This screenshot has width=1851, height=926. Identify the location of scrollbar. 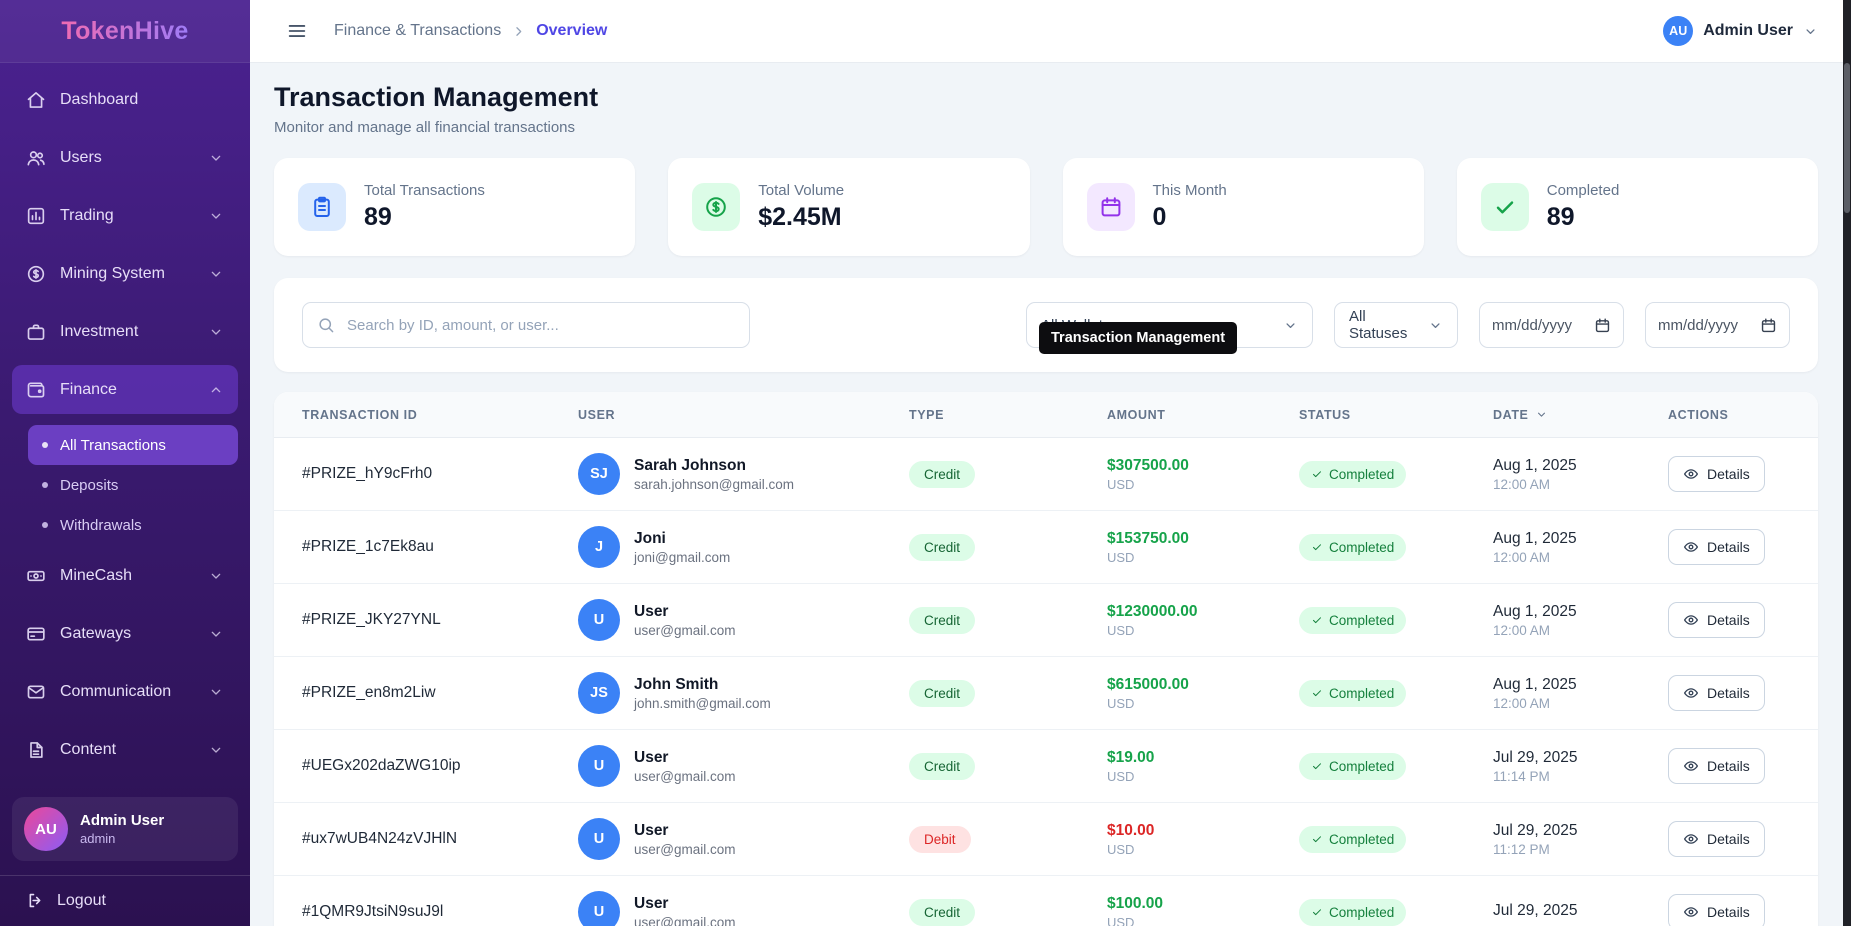
(1847, 463).